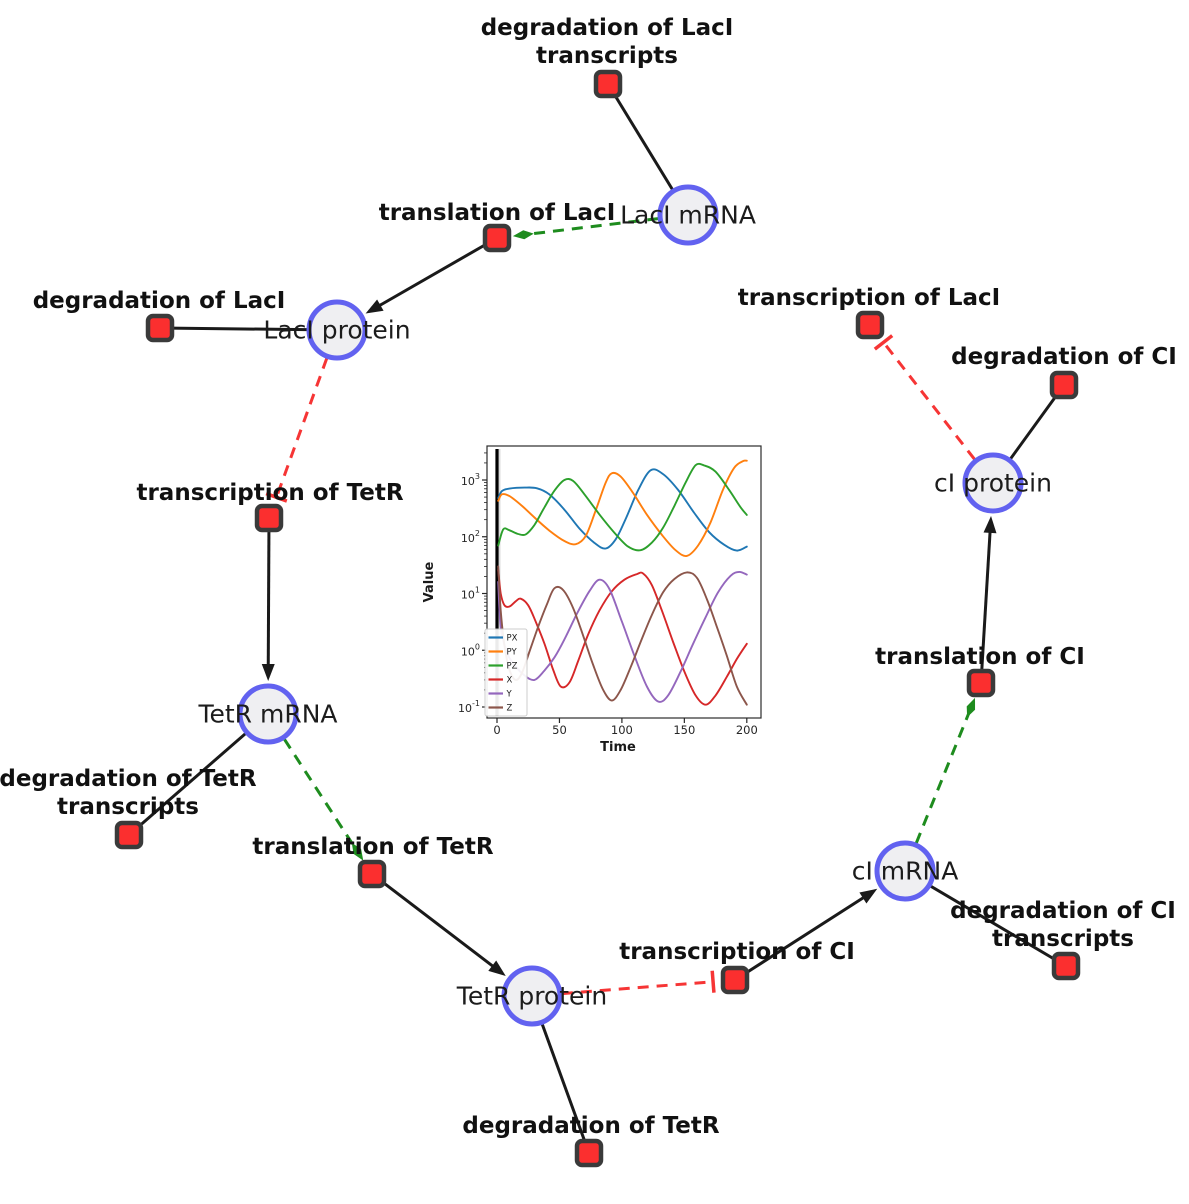 The width and height of the screenshot is (1189, 1204). What do you see at coordinates (436, 922) in the screenshot?
I see `edge-production-transl_tetr-tetr_protein` at bounding box center [436, 922].